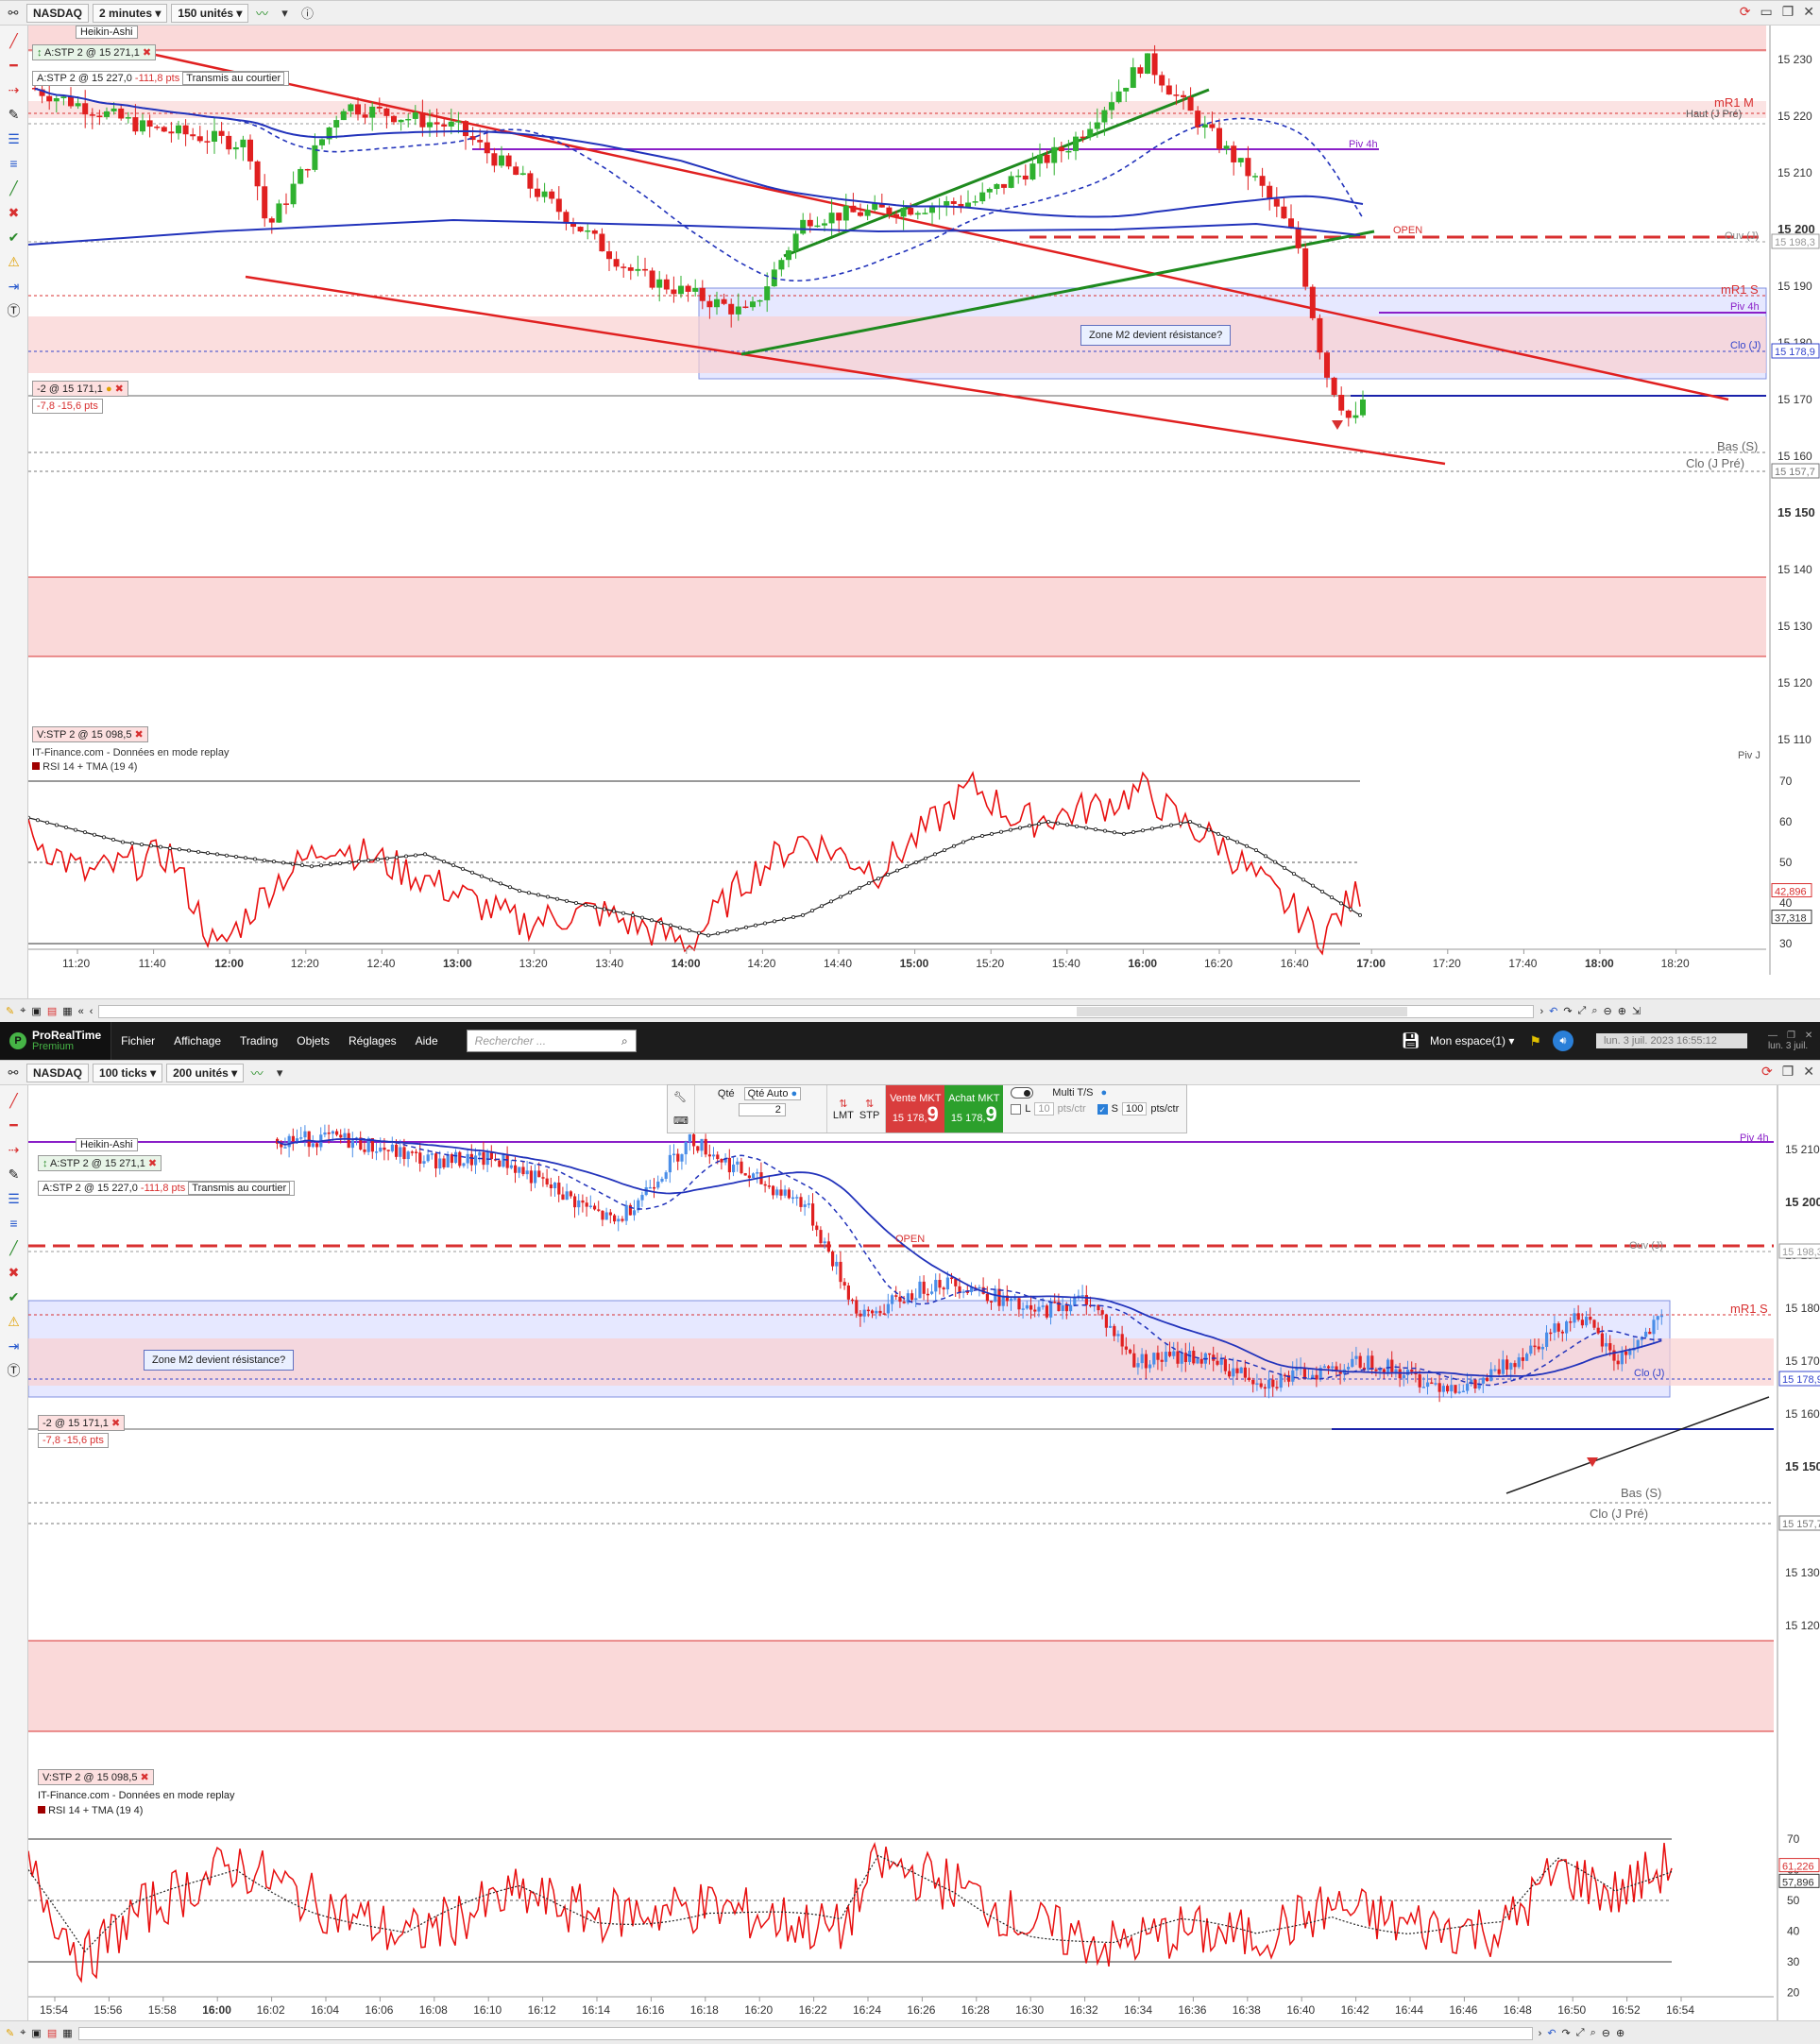 This screenshot has height=2044, width=1820. I want to click on settings-icon: 🔧︎, so click(680, 1097).